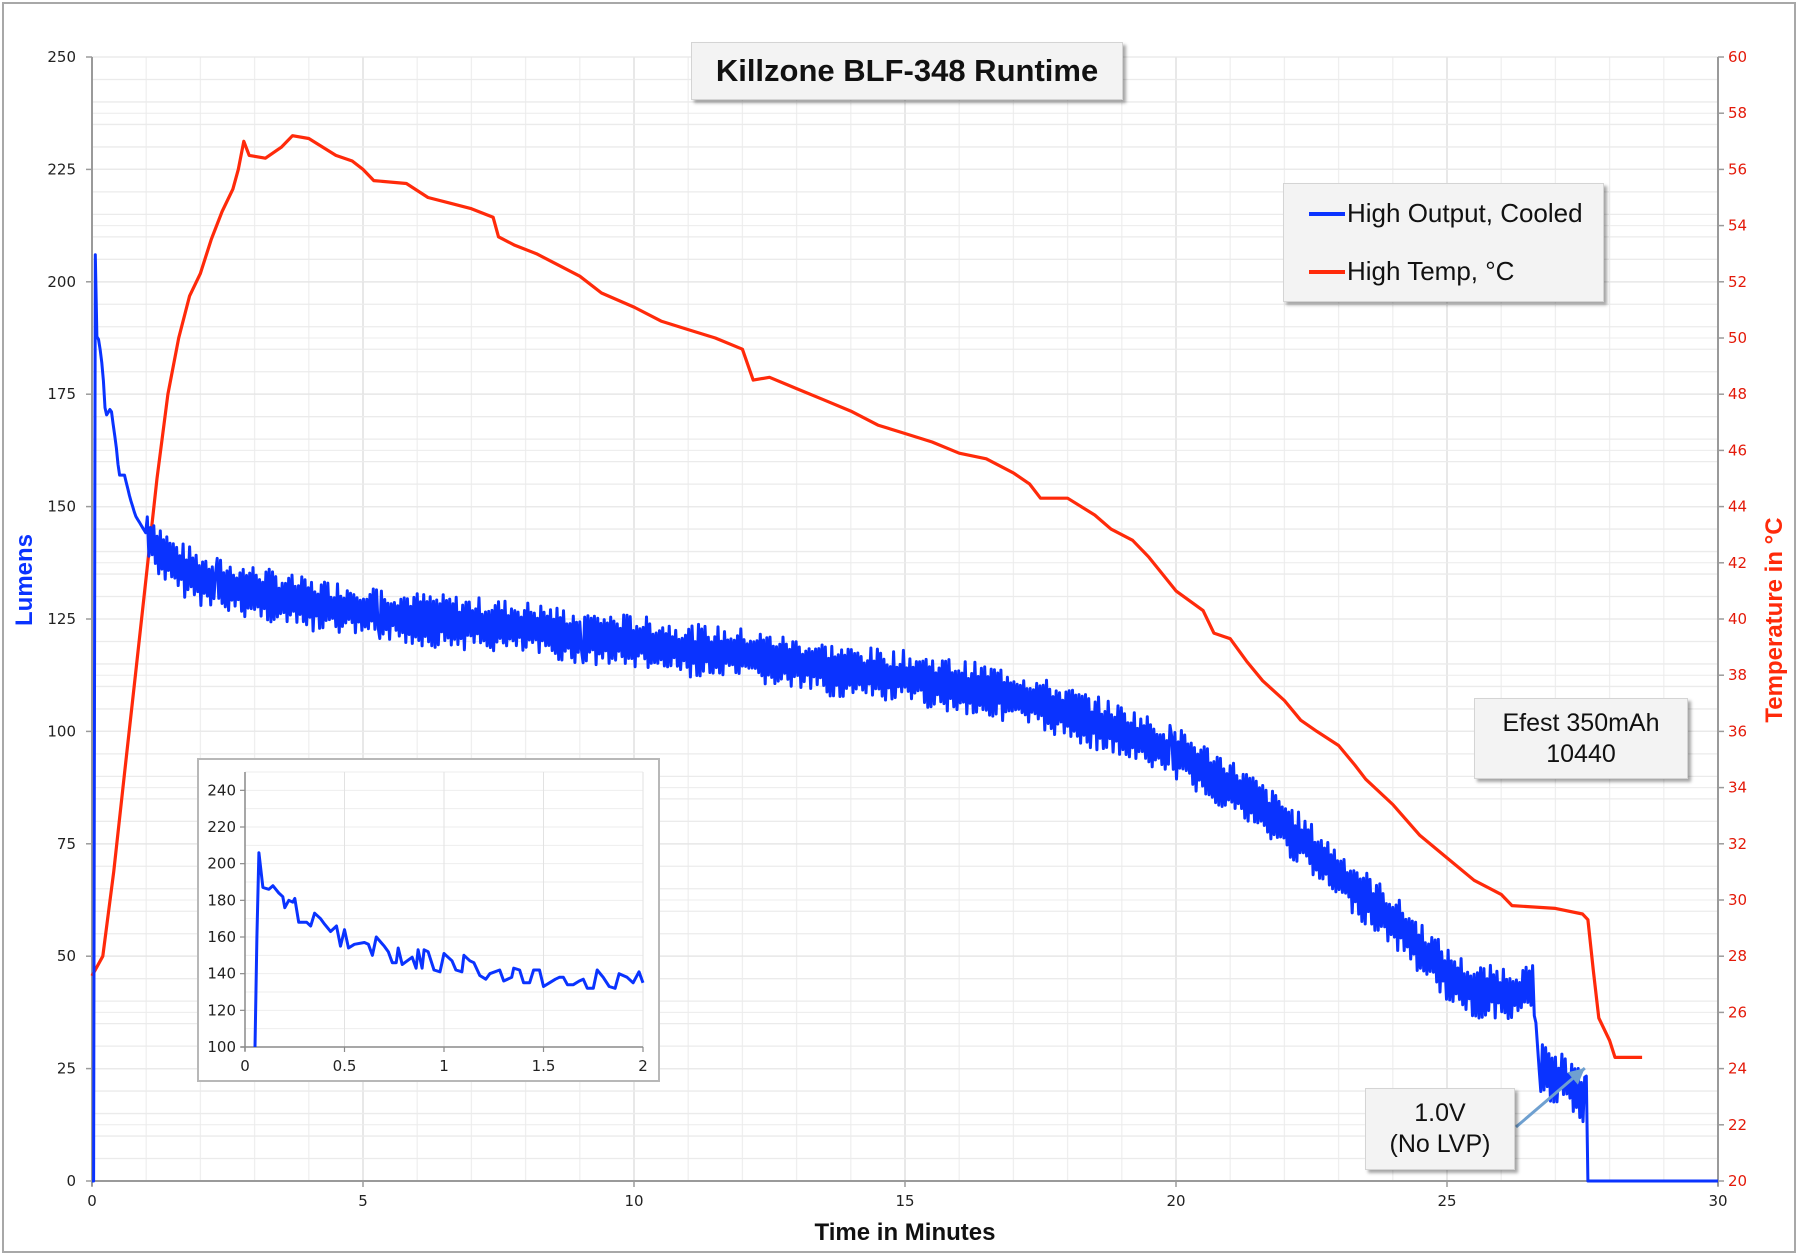 This screenshot has width=1800, height=1257. What do you see at coordinates (1737, 900) in the screenshot?
I see `y2-tick-label: 30` at bounding box center [1737, 900].